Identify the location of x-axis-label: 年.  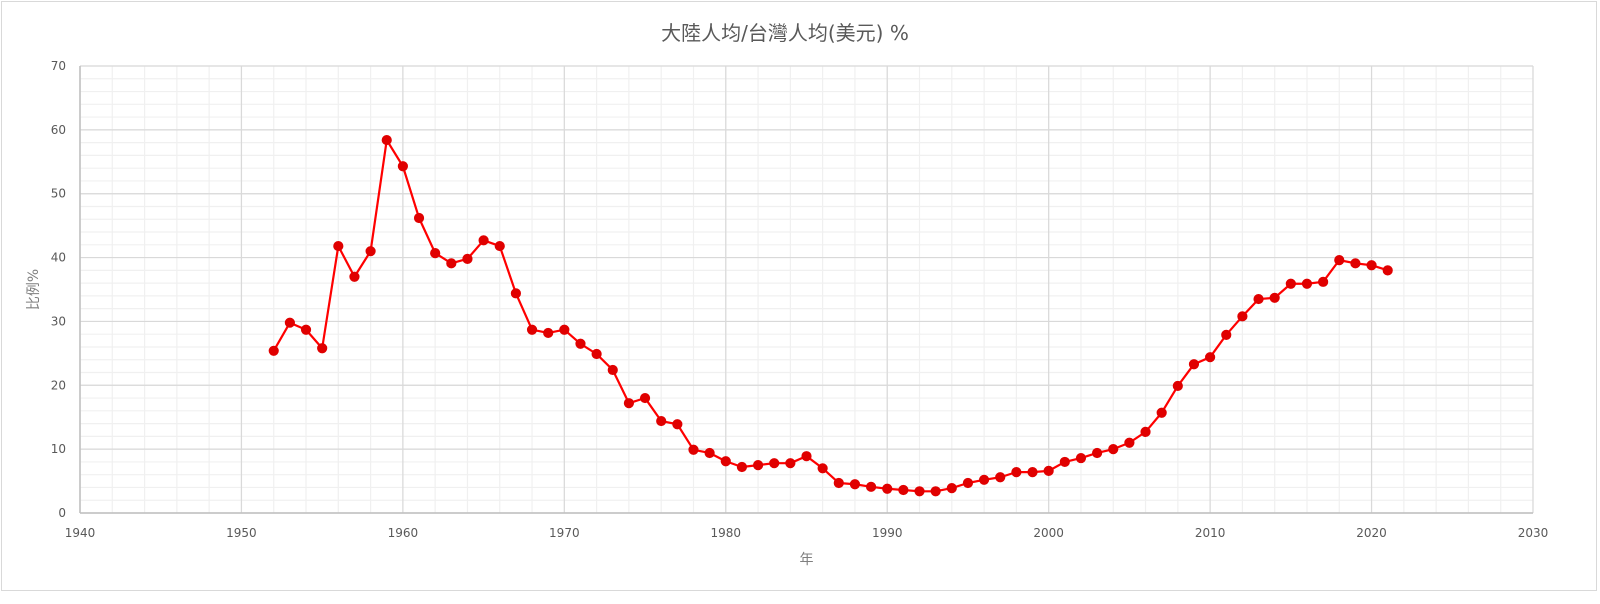
(807, 560).